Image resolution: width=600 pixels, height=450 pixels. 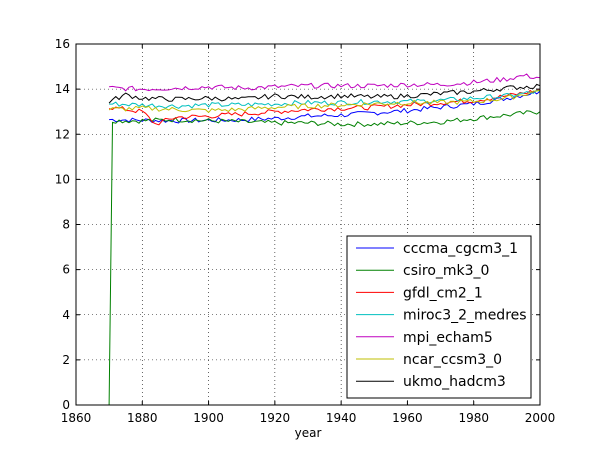 What do you see at coordinates (66, 405) in the screenshot?
I see `y-tick-label: 0` at bounding box center [66, 405].